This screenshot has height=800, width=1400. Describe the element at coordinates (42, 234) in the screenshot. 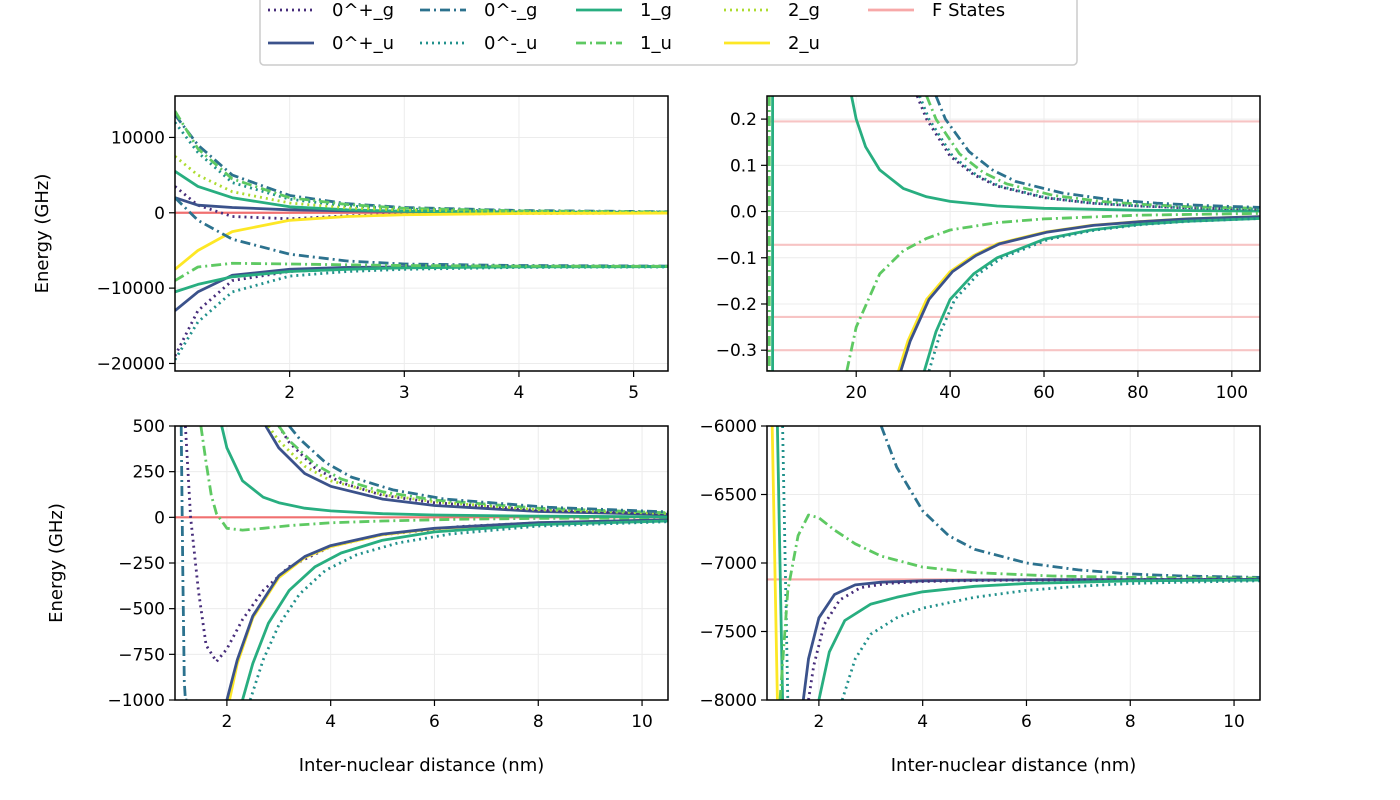

I see `y-axis-label: Energy (GHz)` at that location.